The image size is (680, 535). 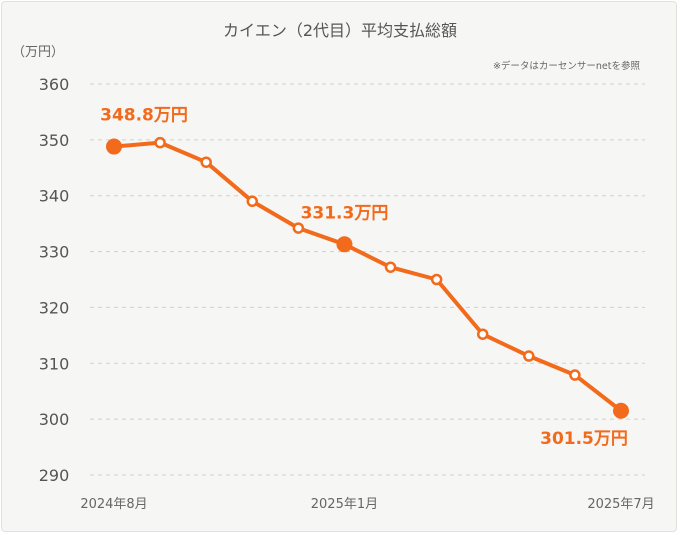 I want to click on y-tick-label: 340, so click(x=54, y=196).